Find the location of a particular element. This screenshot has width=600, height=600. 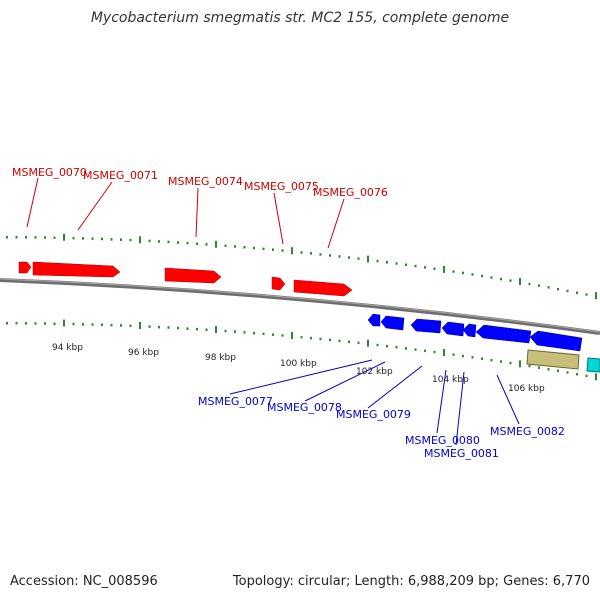

genome-backbone is located at coordinates (300, 306).